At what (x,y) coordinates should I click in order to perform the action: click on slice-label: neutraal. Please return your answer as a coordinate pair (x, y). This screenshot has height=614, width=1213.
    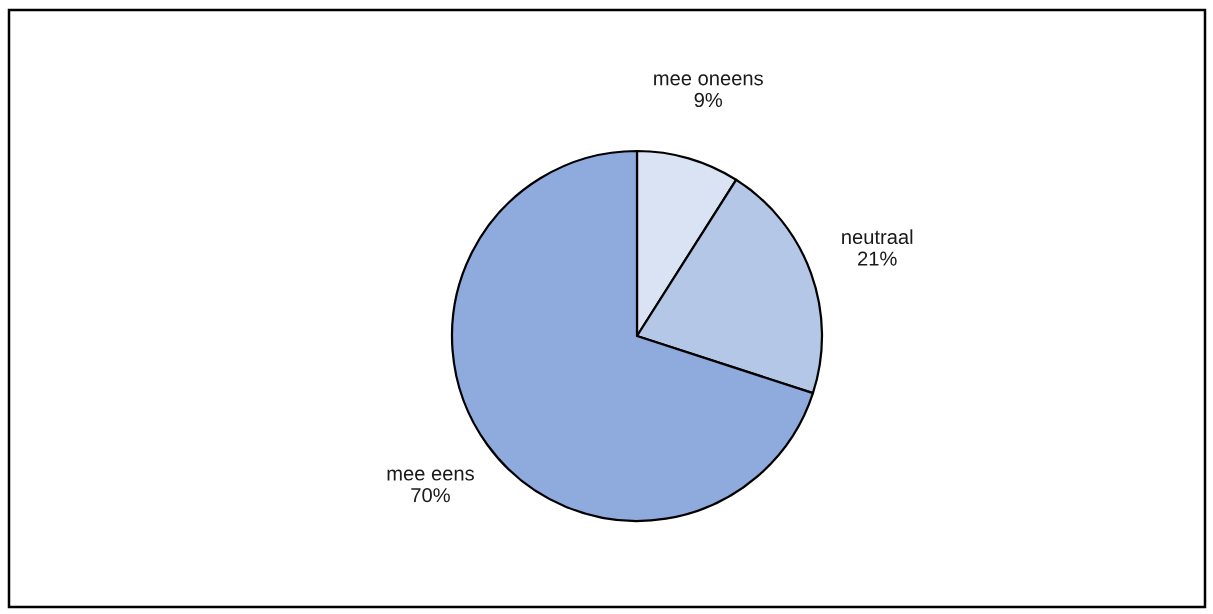
    Looking at the image, I should click on (877, 237).